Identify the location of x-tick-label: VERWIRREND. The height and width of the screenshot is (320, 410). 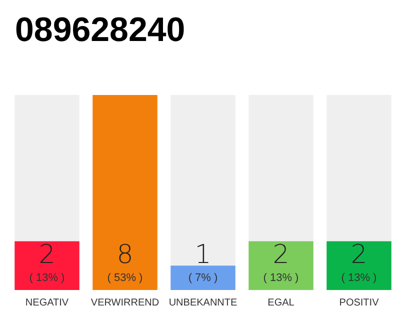
(125, 303).